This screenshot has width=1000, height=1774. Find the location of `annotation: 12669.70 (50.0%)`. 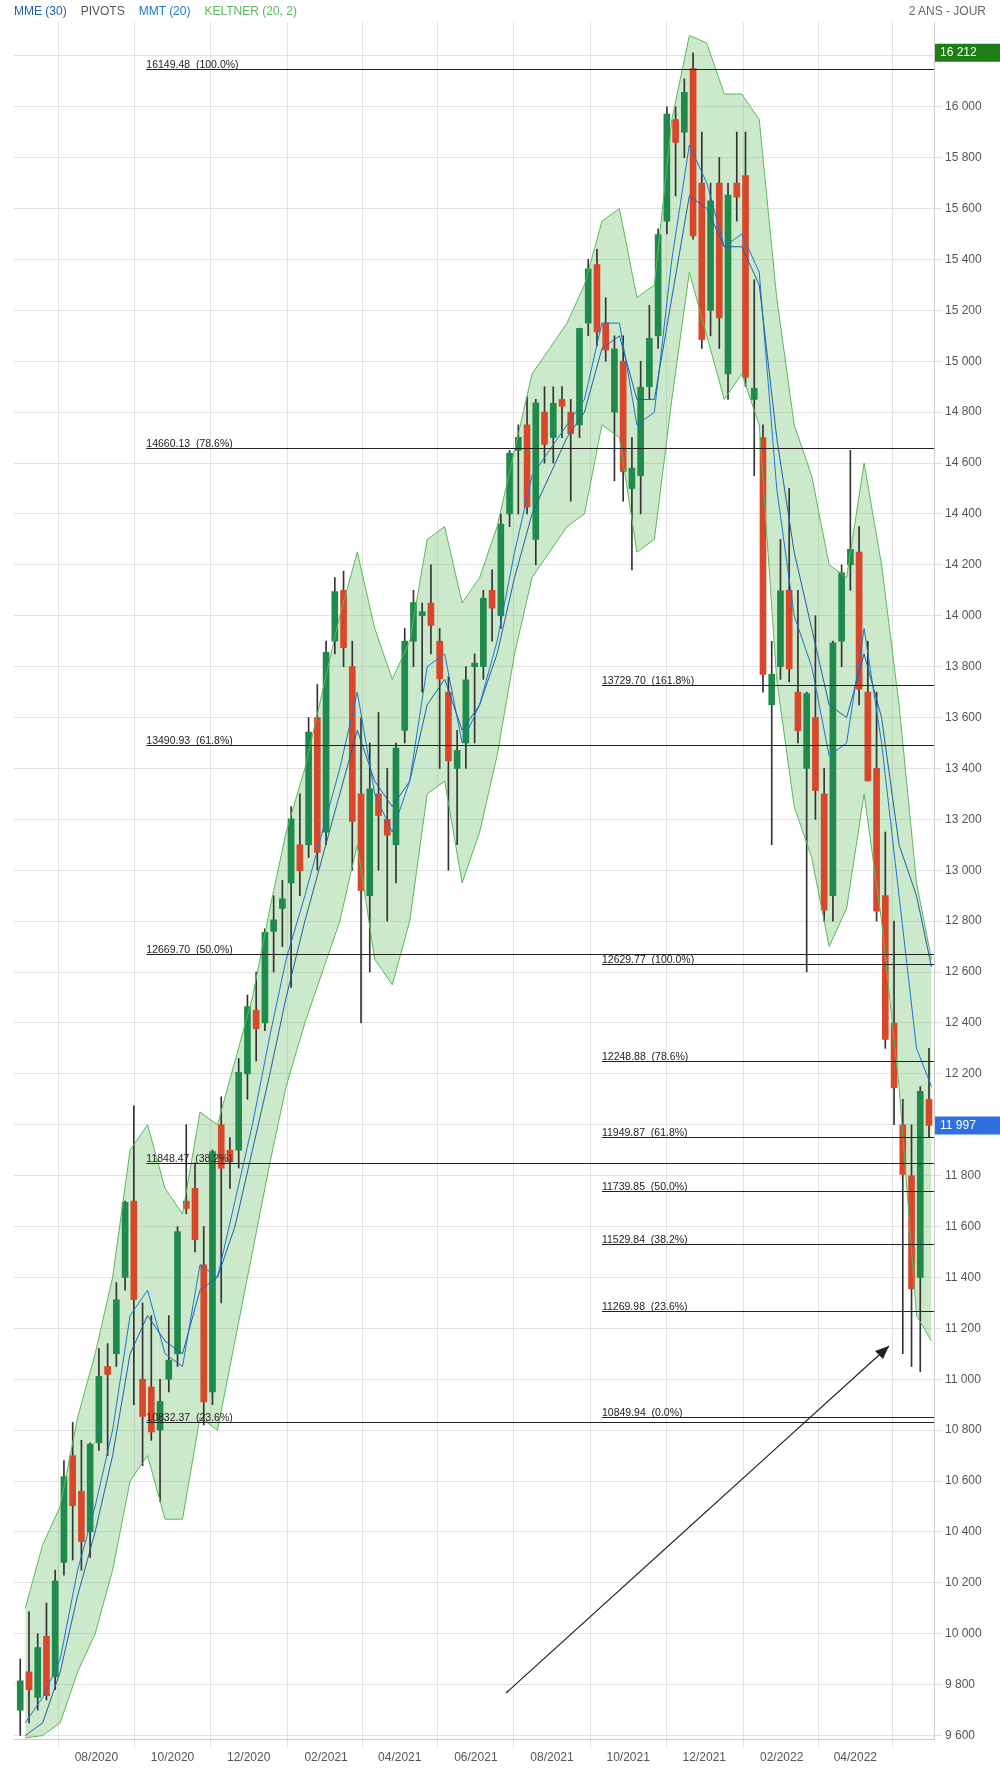

annotation: 12669.70 (50.0%) is located at coordinates (189, 949).